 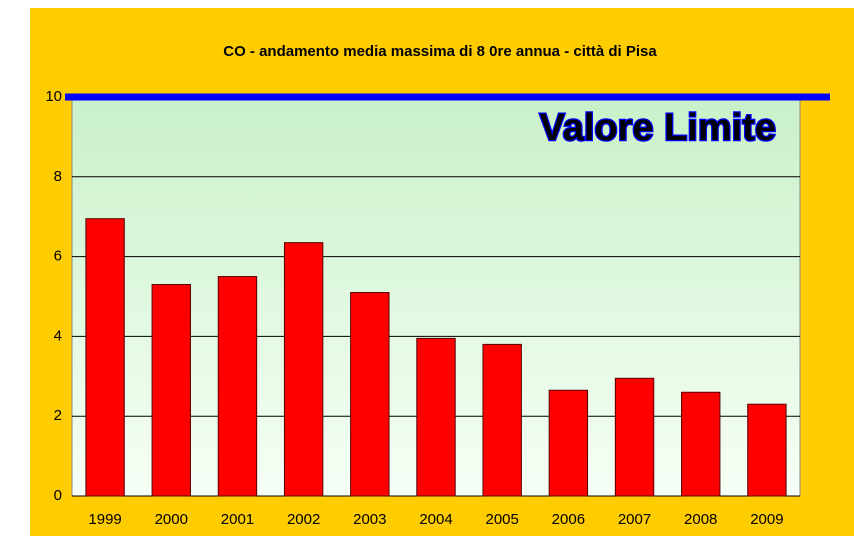 I want to click on x-tick-label: 2007, so click(x=634, y=519).